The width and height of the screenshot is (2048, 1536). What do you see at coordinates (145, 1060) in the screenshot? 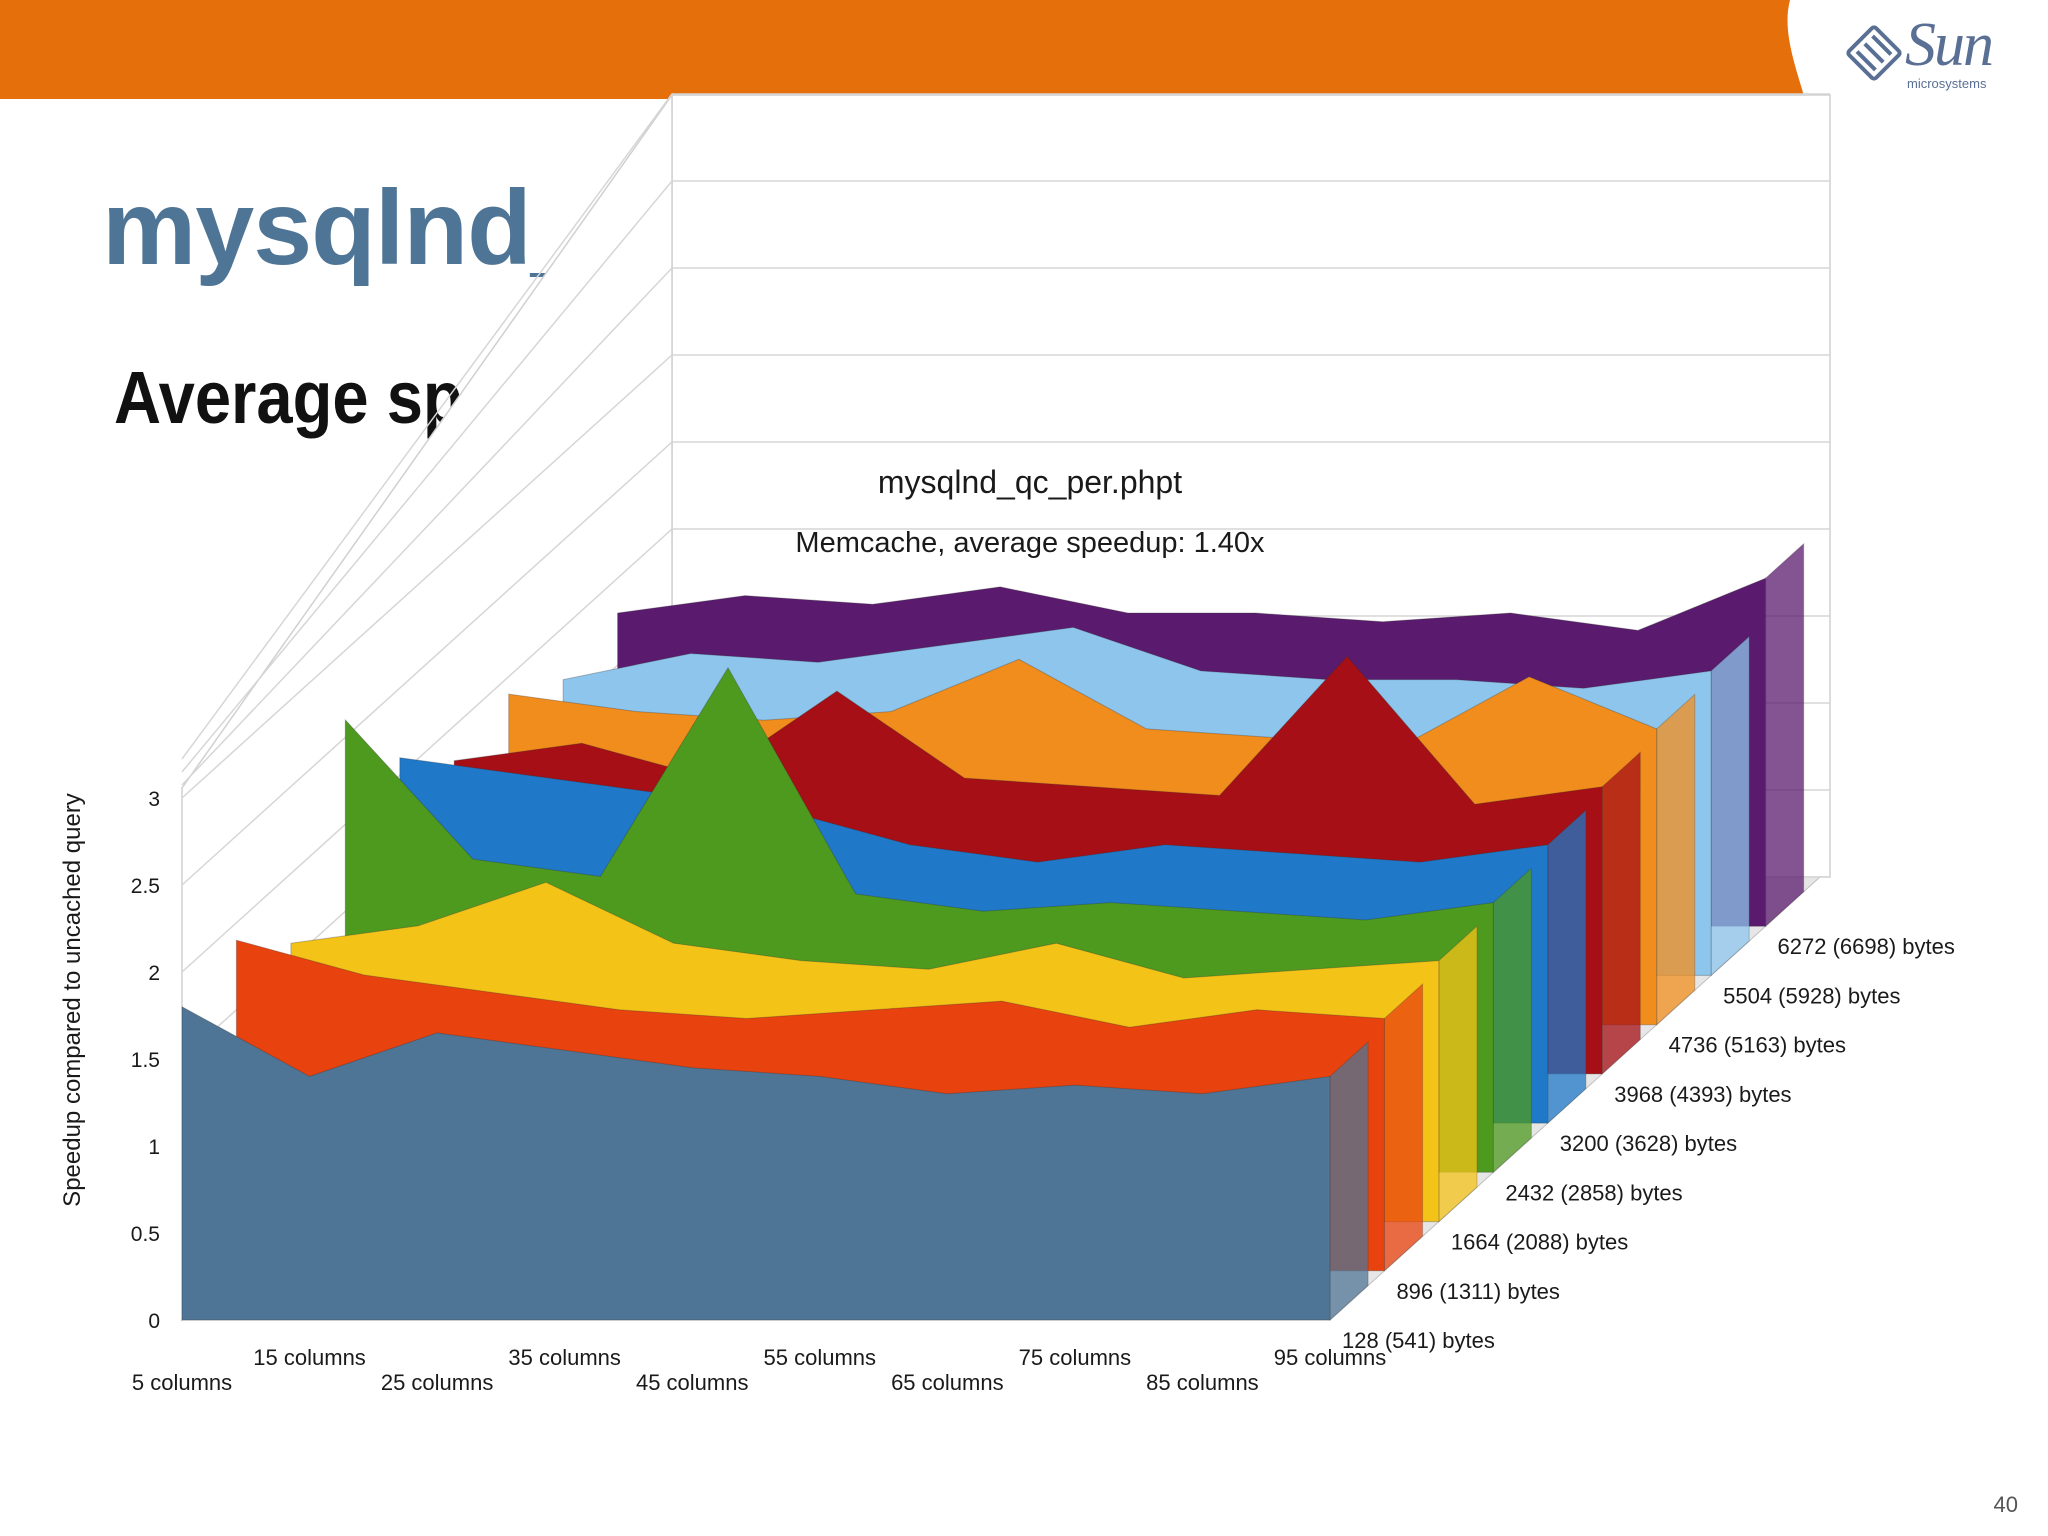
I see `y-tick-label: 1.5` at bounding box center [145, 1060].